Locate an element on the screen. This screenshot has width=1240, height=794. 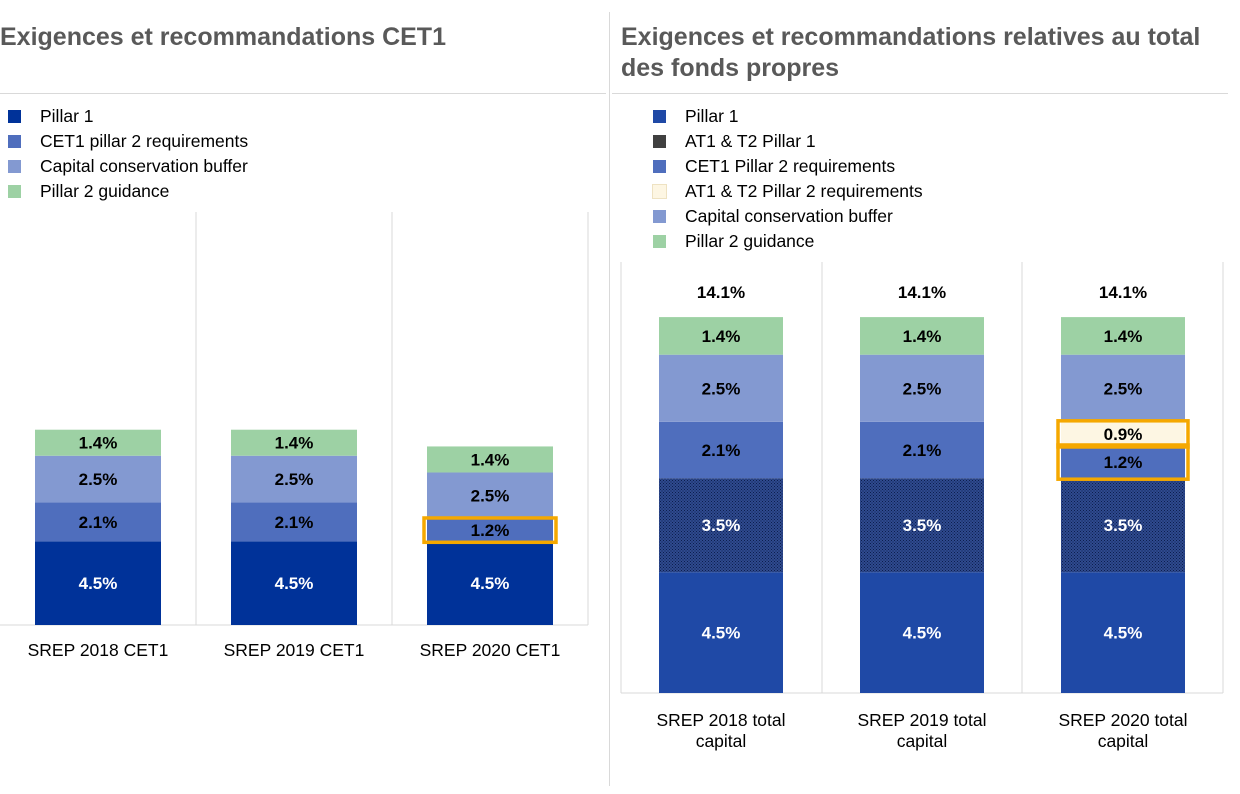
right-legend-item: CET1 Pillar 2 requirements is located at coordinates (788, 166).